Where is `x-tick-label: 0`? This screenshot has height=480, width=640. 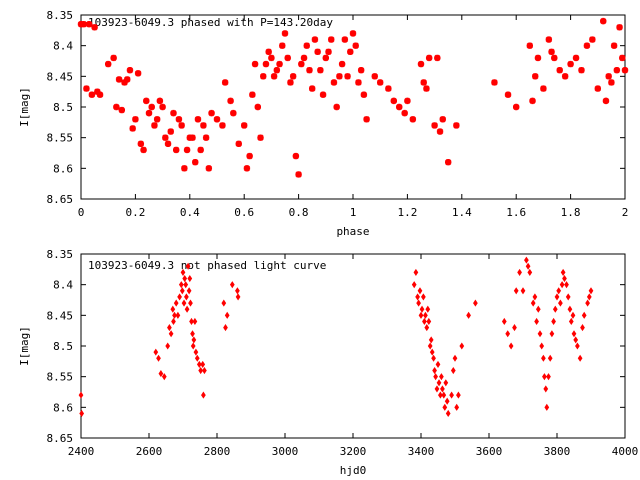 x-tick-label: 0 is located at coordinates (81, 212).